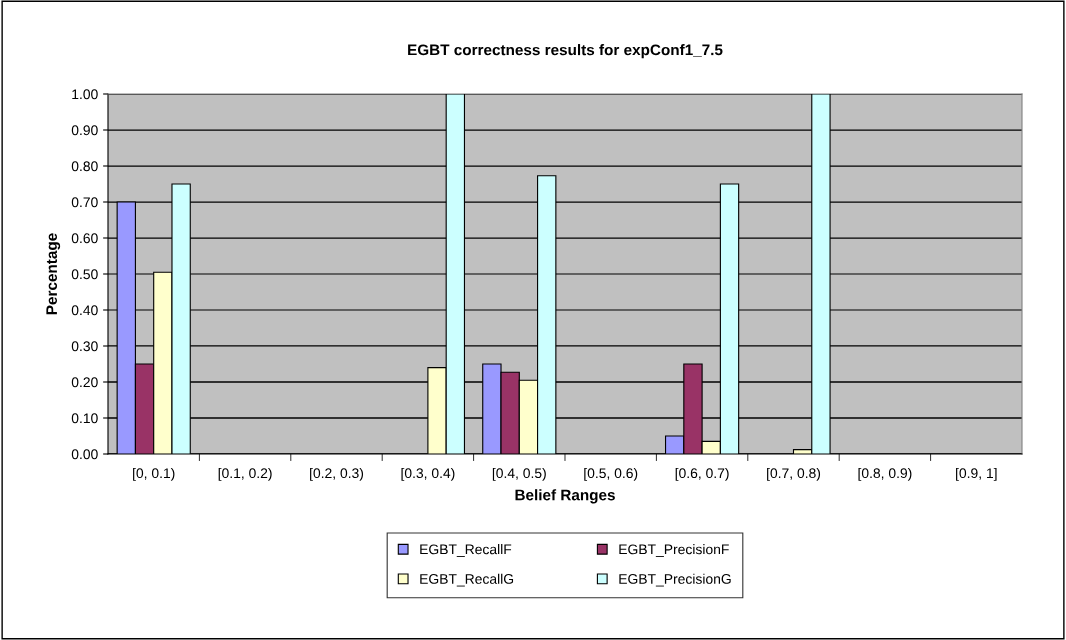 The image size is (1066, 640). What do you see at coordinates (84, 346) in the screenshot?
I see `y-tick-label: 0.30` at bounding box center [84, 346].